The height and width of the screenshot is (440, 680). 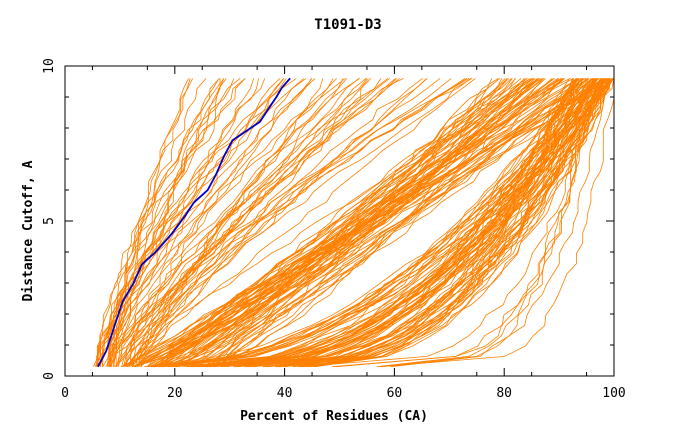 I want to click on x-tick-label-2: 40, so click(x=285, y=393).